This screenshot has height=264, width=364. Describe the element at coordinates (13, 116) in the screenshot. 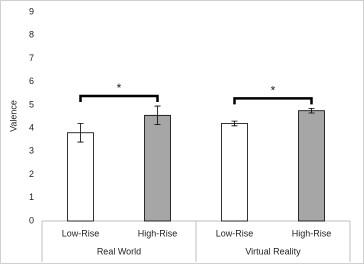

I see `y-axis-label: Valence` at that location.